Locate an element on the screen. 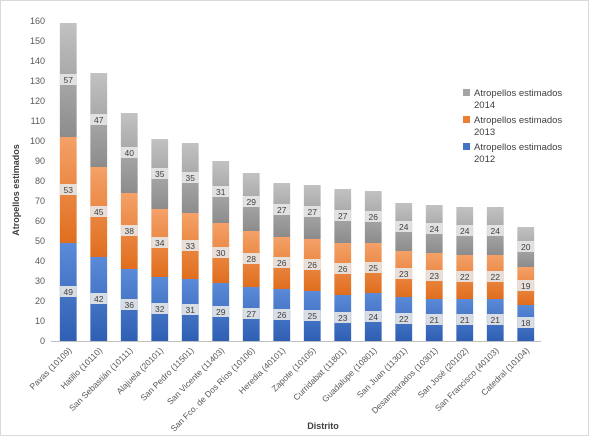 This screenshot has width=589, height=437. y-tick-label: 160 is located at coordinates (37, 21).